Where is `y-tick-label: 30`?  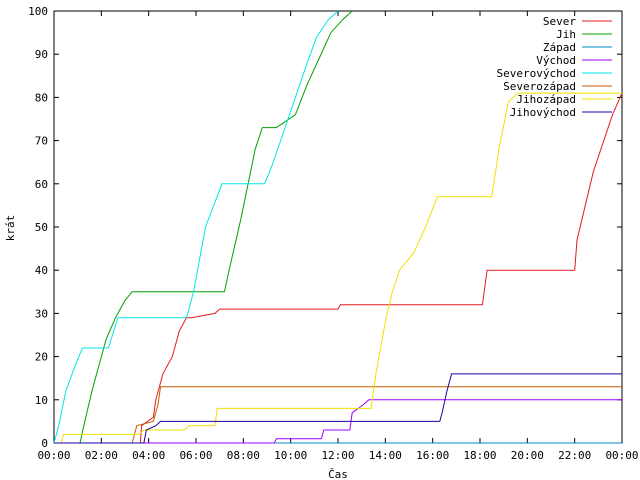 y-tick-label: 30 is located at coordinates (41, 313).